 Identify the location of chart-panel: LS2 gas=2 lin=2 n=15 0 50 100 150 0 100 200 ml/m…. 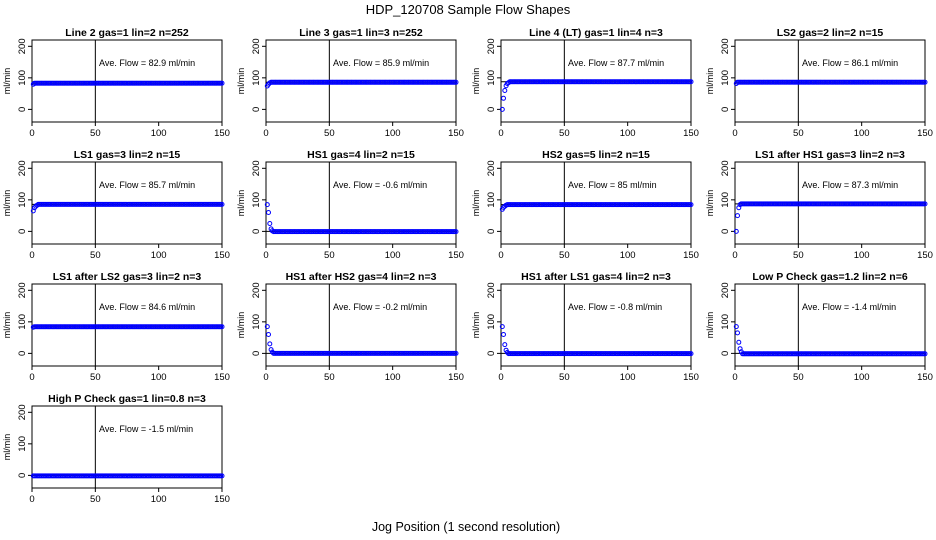
(819, 83).